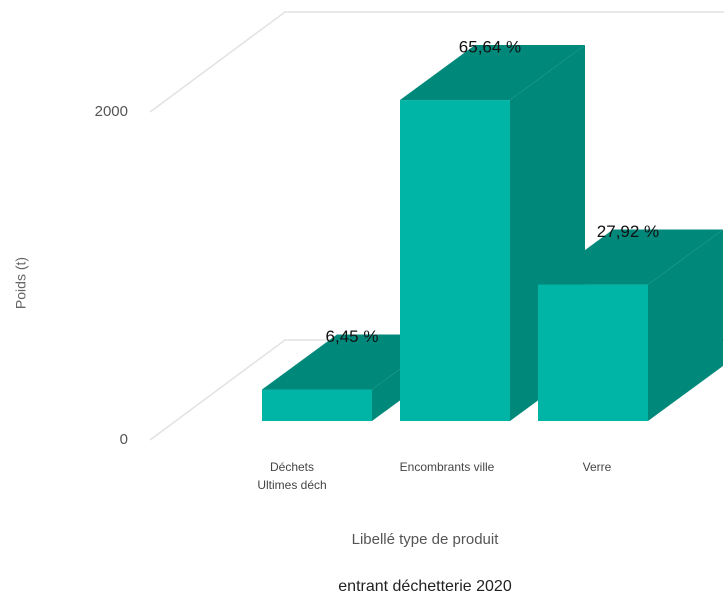  What do you see at coordinates (685, 325) in the screenshot?
I see `bar-side` at bounding box center [685, 325].